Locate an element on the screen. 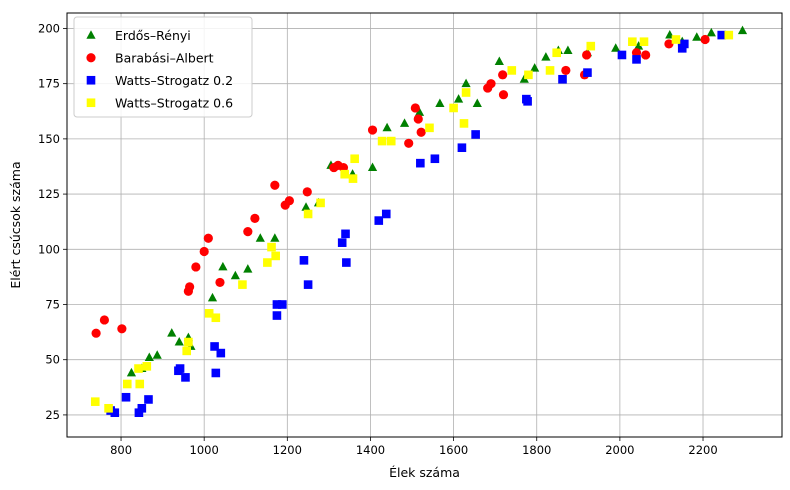 The image size is (790, 490). x-tick-label: 1200 is located at coordinates (287, 450).